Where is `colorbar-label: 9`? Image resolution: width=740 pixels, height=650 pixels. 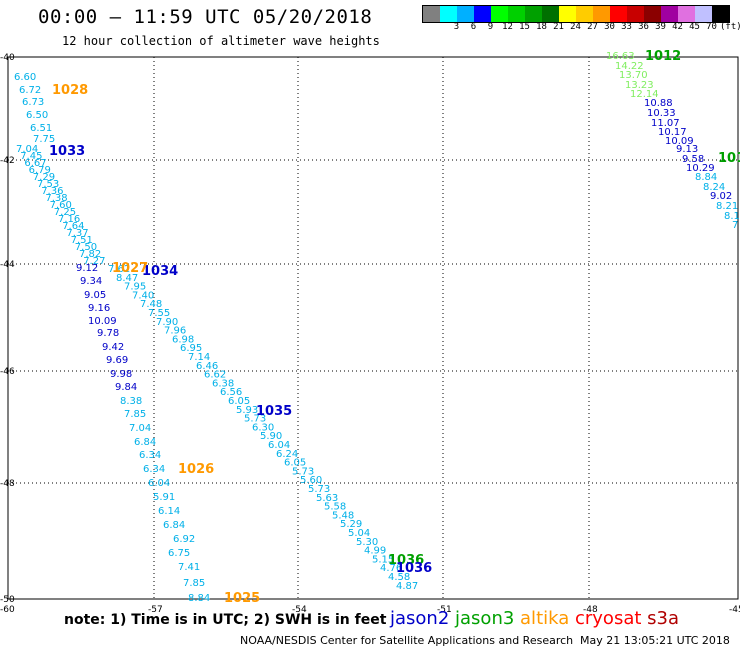 colorbar-label: 9 is located at coordinates (490, 27).